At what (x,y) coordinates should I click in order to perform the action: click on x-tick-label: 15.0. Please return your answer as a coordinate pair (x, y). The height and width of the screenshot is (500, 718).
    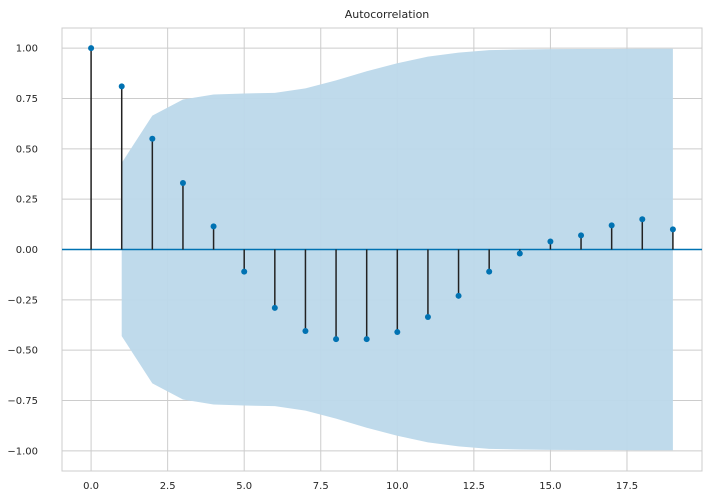
    Looking at the image, I should click on (550, 486).